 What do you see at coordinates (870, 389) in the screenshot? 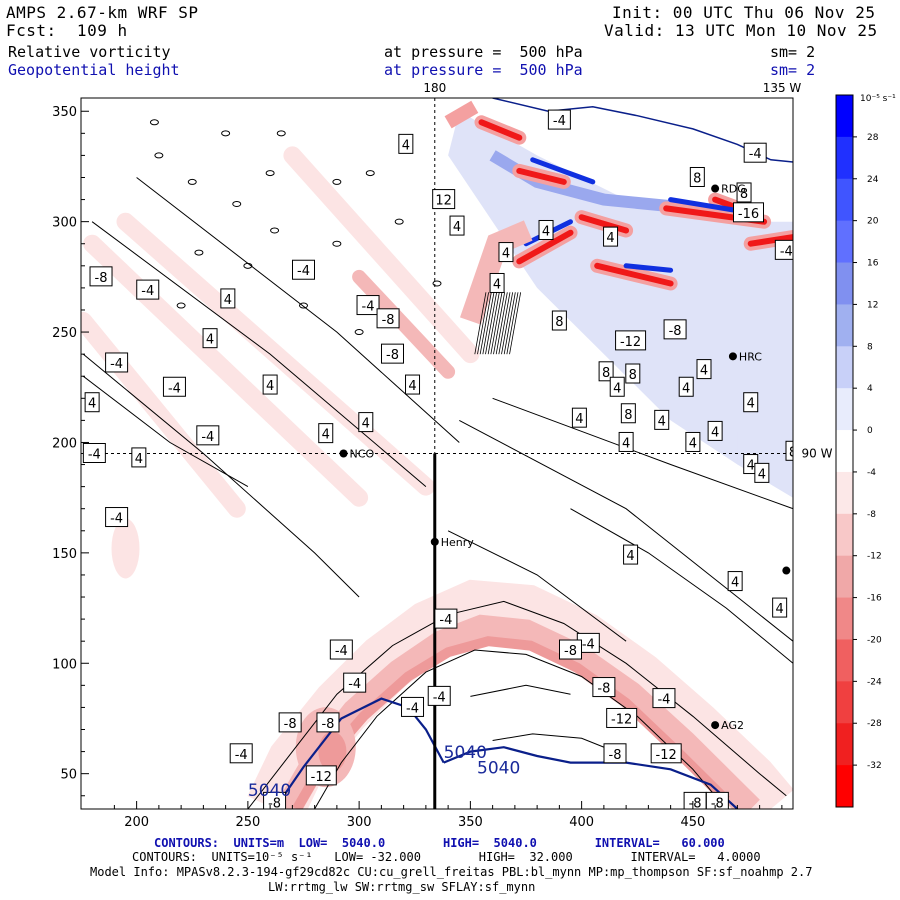
I see `colorbar-label: 4` at bounding box center [870, 389].